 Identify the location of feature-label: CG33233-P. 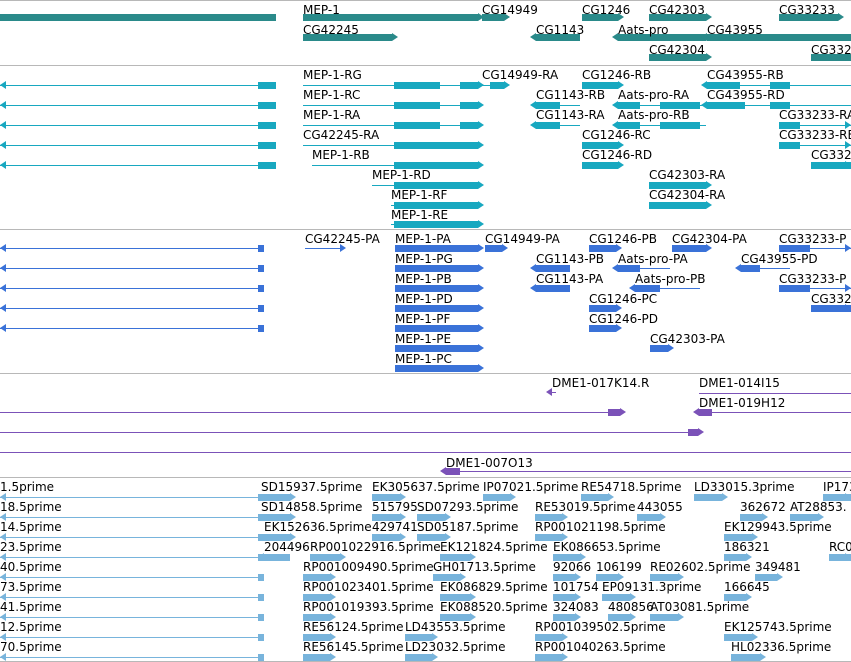
(813, 239).